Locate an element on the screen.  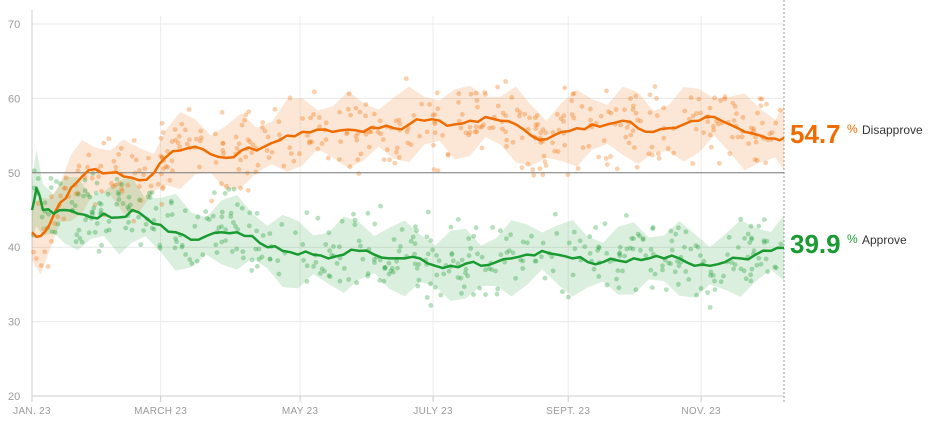
x-tick-label: MARCH 23 is located at coordinates (160, 411).